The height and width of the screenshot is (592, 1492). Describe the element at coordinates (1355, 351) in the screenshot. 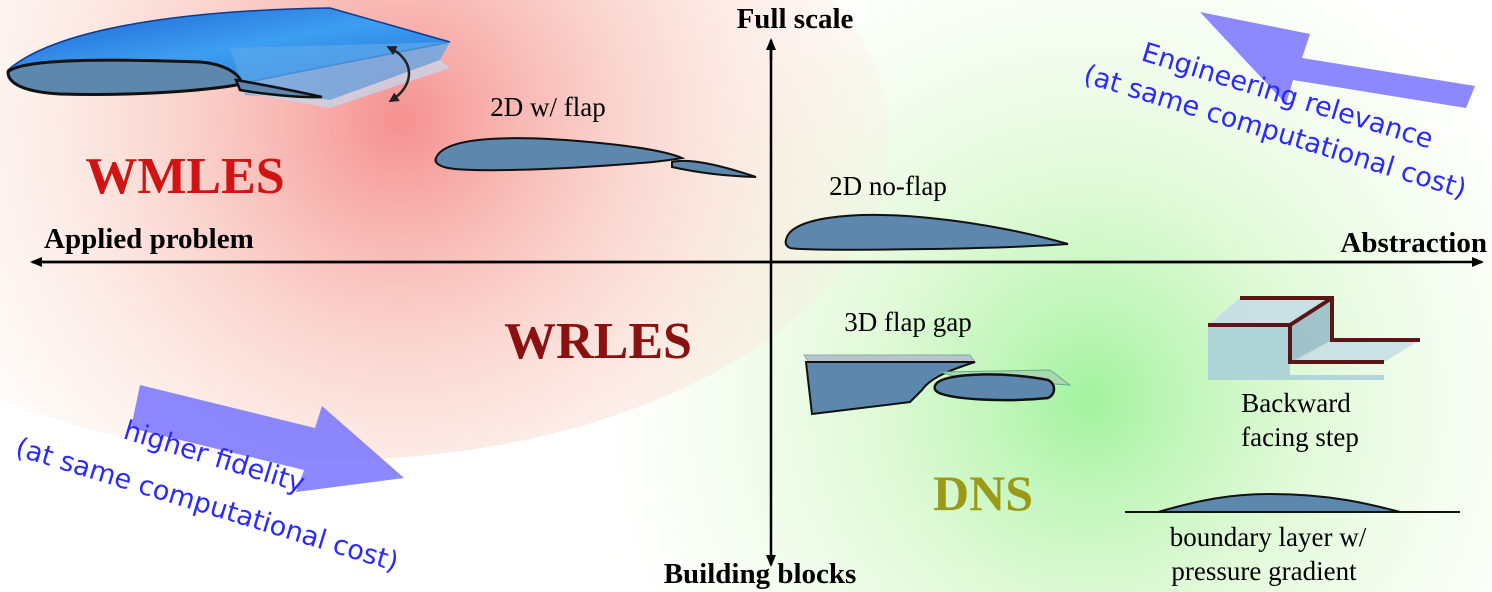

I see `step-lower-face` at that location.